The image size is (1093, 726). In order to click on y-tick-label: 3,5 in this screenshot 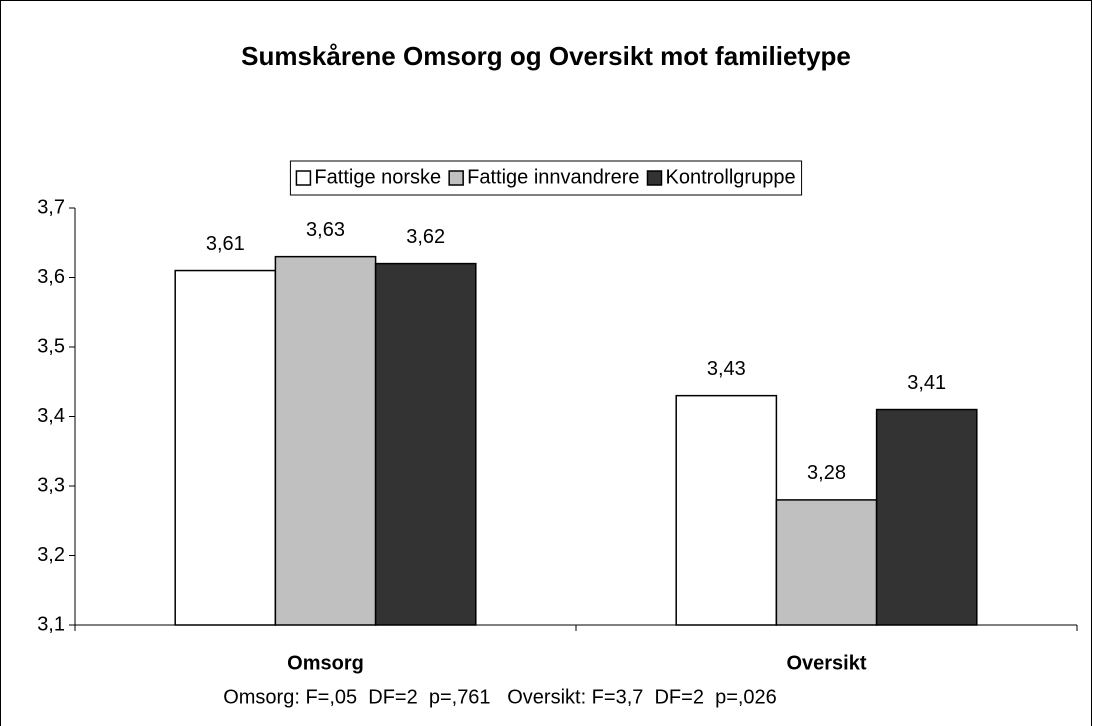, I will do `click(51, 346)`.